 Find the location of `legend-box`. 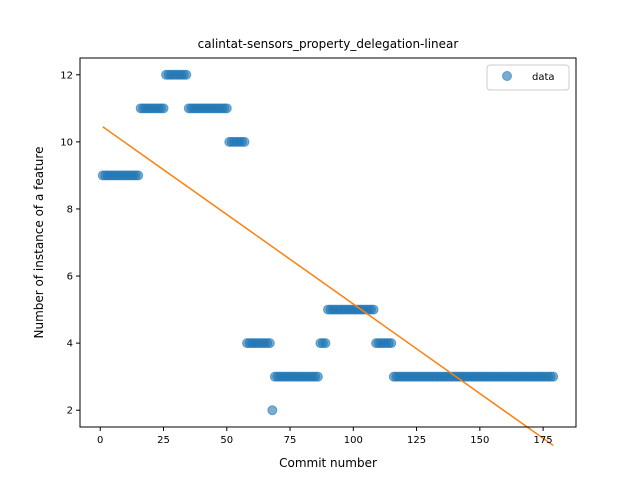

legend-box is located at coordinates (528, 77).